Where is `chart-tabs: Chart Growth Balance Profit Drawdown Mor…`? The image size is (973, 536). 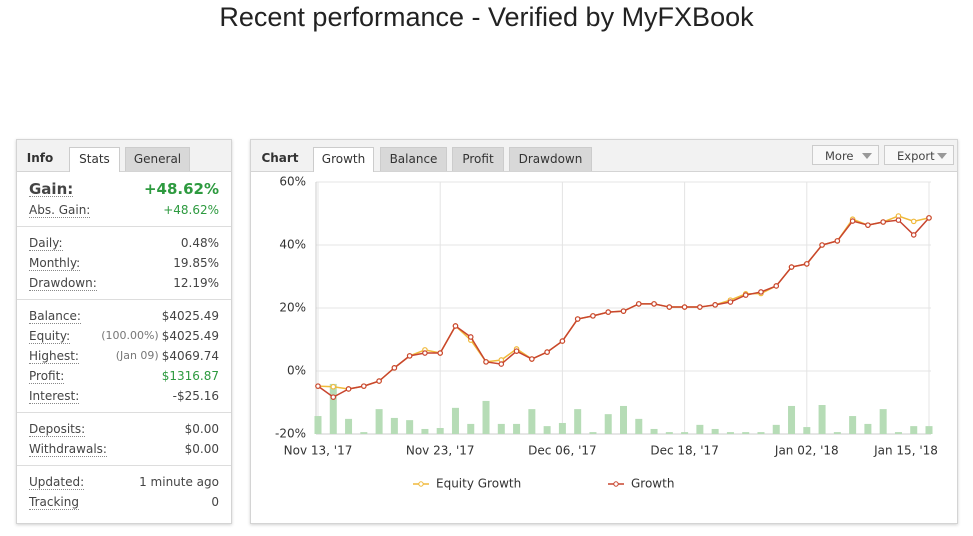
chart-tabs: Chart Growth Balance Profit Drawdown Mor… is located at coordinates (604, 156).